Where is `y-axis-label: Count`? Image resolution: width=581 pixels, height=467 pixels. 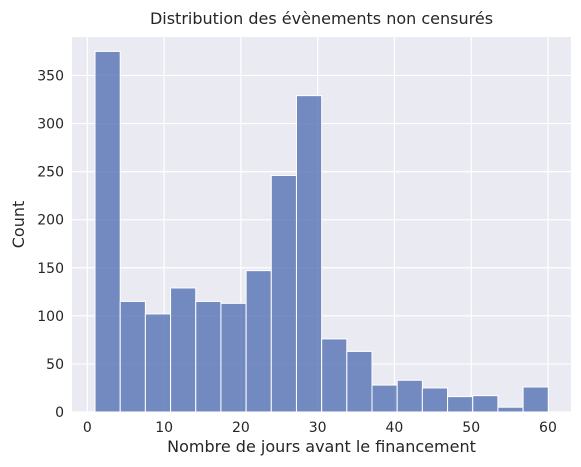
y-axis-label: Count is located at coordinates (18, 225).